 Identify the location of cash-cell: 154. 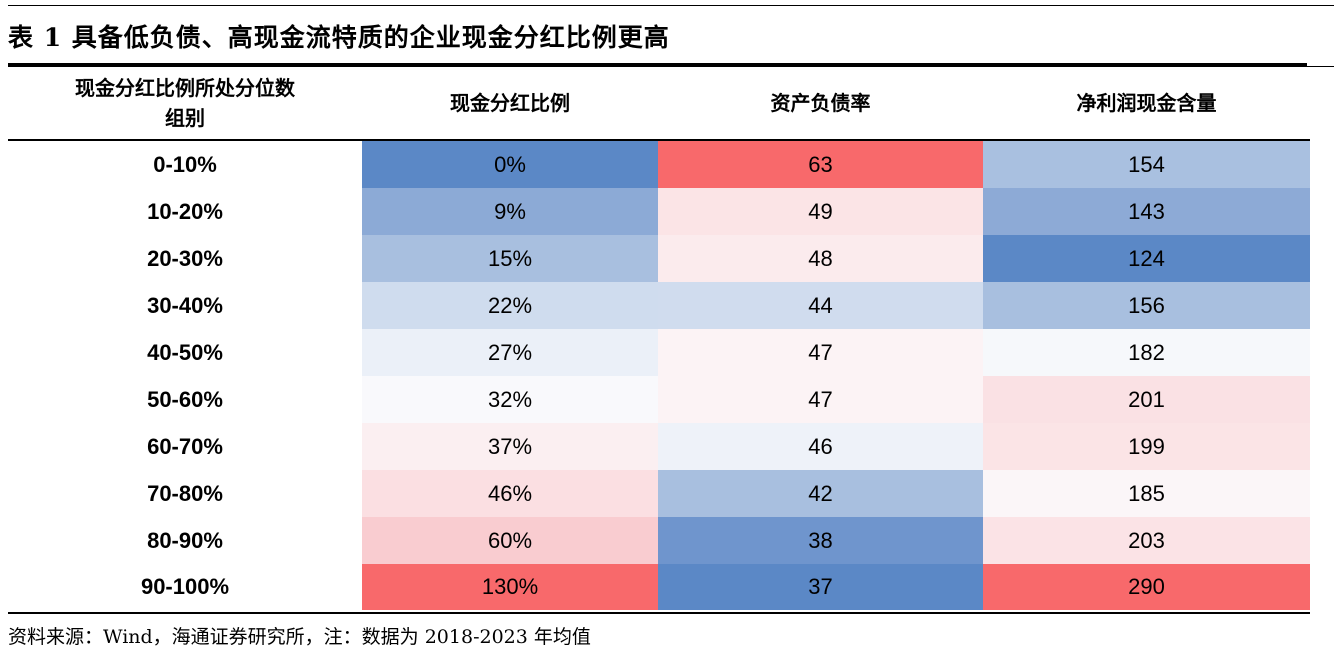
(1146, 164).